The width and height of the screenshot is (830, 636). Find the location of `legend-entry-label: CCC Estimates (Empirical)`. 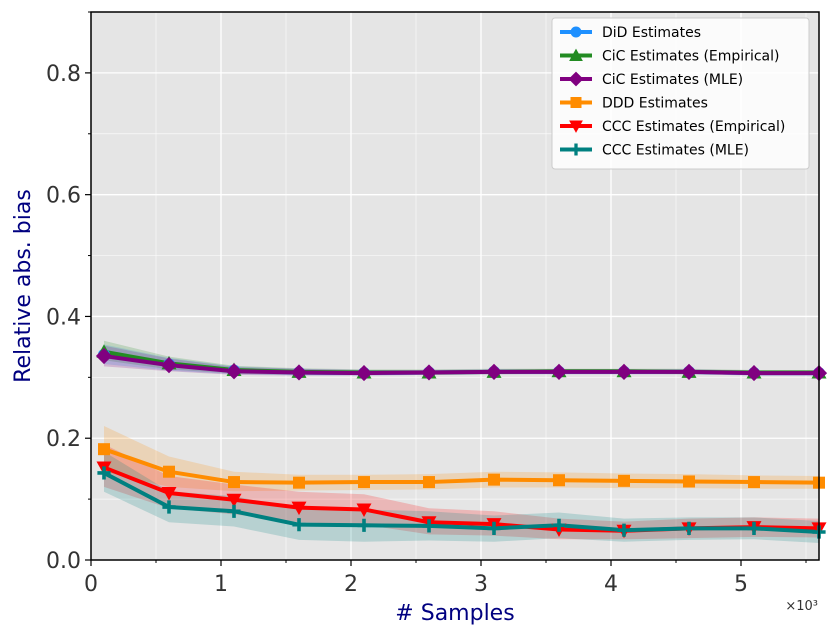

legend-entry-label: CCC Estimates (Empirical) is located at coordinates (693, 127).